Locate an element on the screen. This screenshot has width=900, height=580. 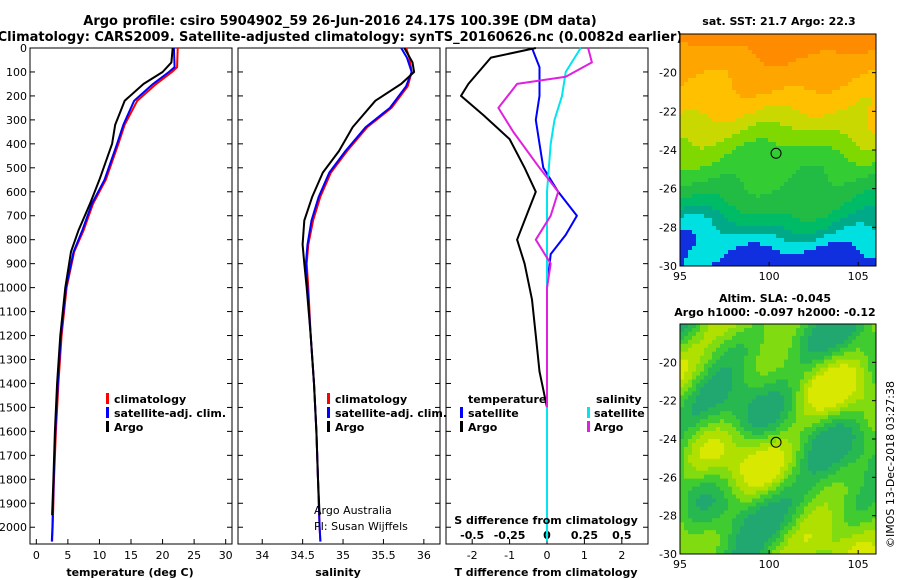
sst-map-frame is located at coordinates (778, 150).